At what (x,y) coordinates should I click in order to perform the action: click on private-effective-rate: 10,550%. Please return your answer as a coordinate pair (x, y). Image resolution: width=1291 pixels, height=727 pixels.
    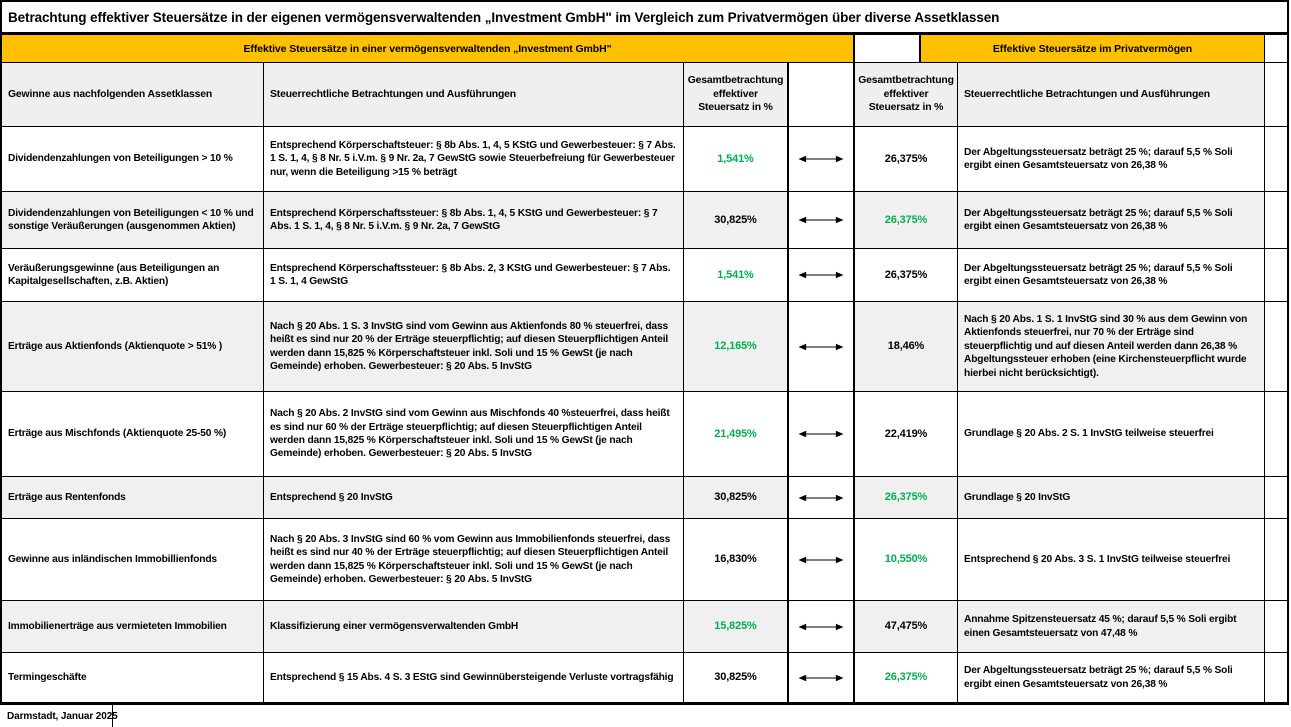
    Looking at the image, I should click on (906, 560).